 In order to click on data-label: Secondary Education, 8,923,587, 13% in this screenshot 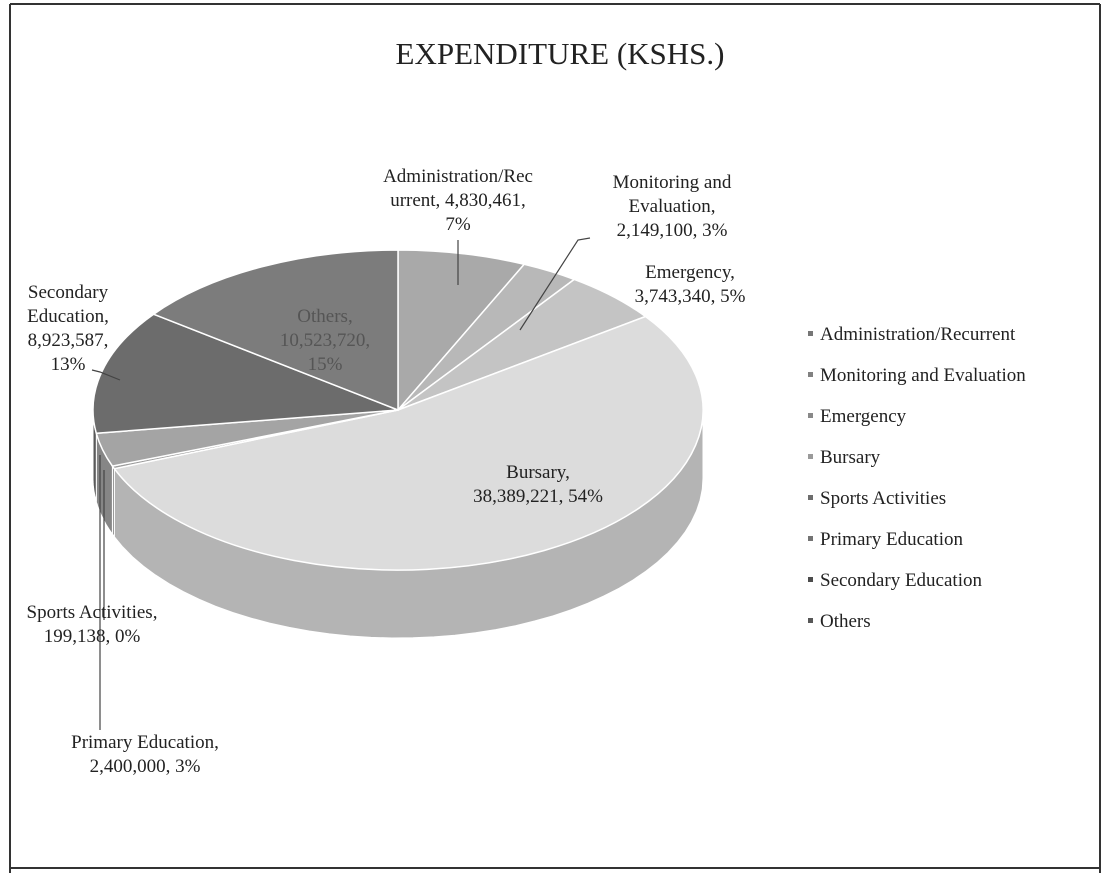, I will do `click(68, 328)`.